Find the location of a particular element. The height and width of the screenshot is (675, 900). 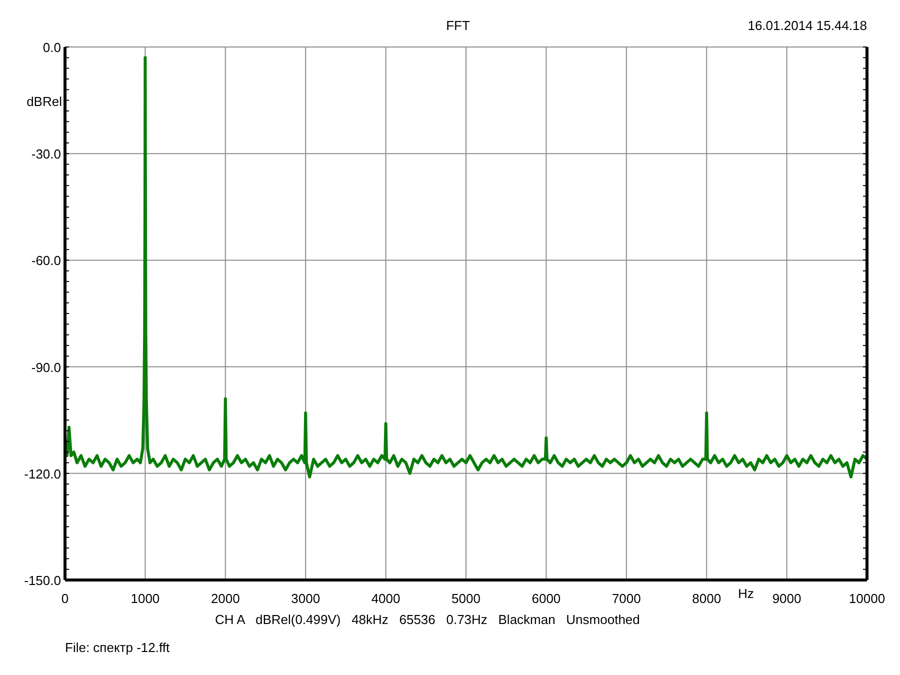

x-axis-title: Hz is located at coordinates (746, 593).